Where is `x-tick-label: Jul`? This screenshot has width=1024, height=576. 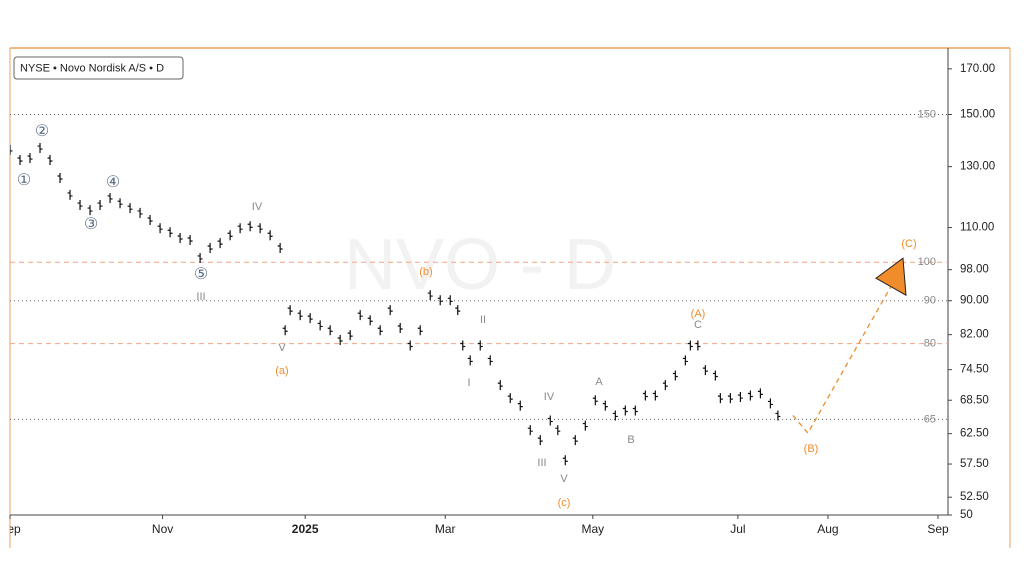
x-tick-label: Jul is located at coordinates (737, 529).